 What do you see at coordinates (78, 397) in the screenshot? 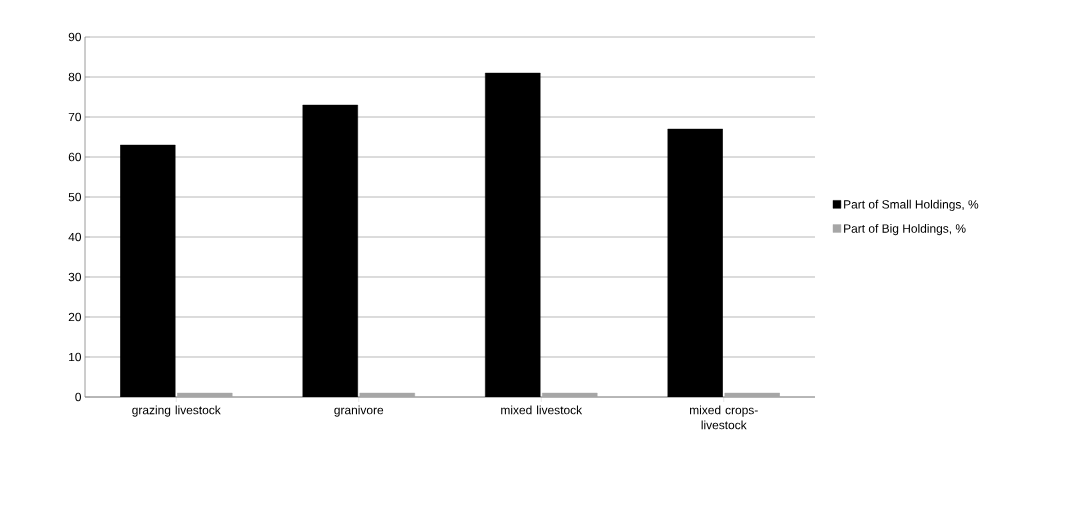
I see `y-tick-label: 0` at bounding box center [78, 397].